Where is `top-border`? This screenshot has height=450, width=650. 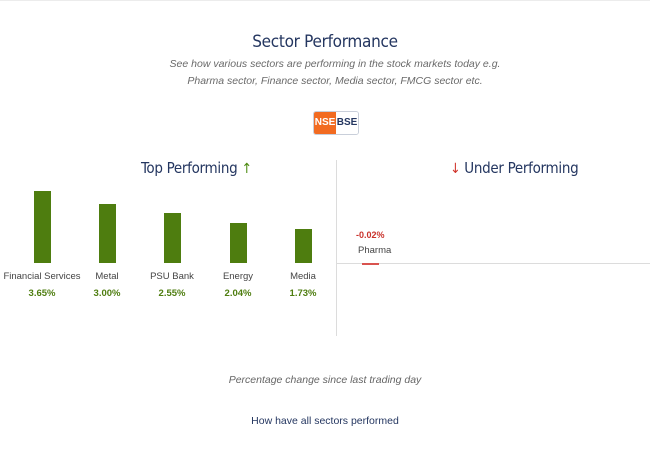
top-border is located at coordinates (325, 0).